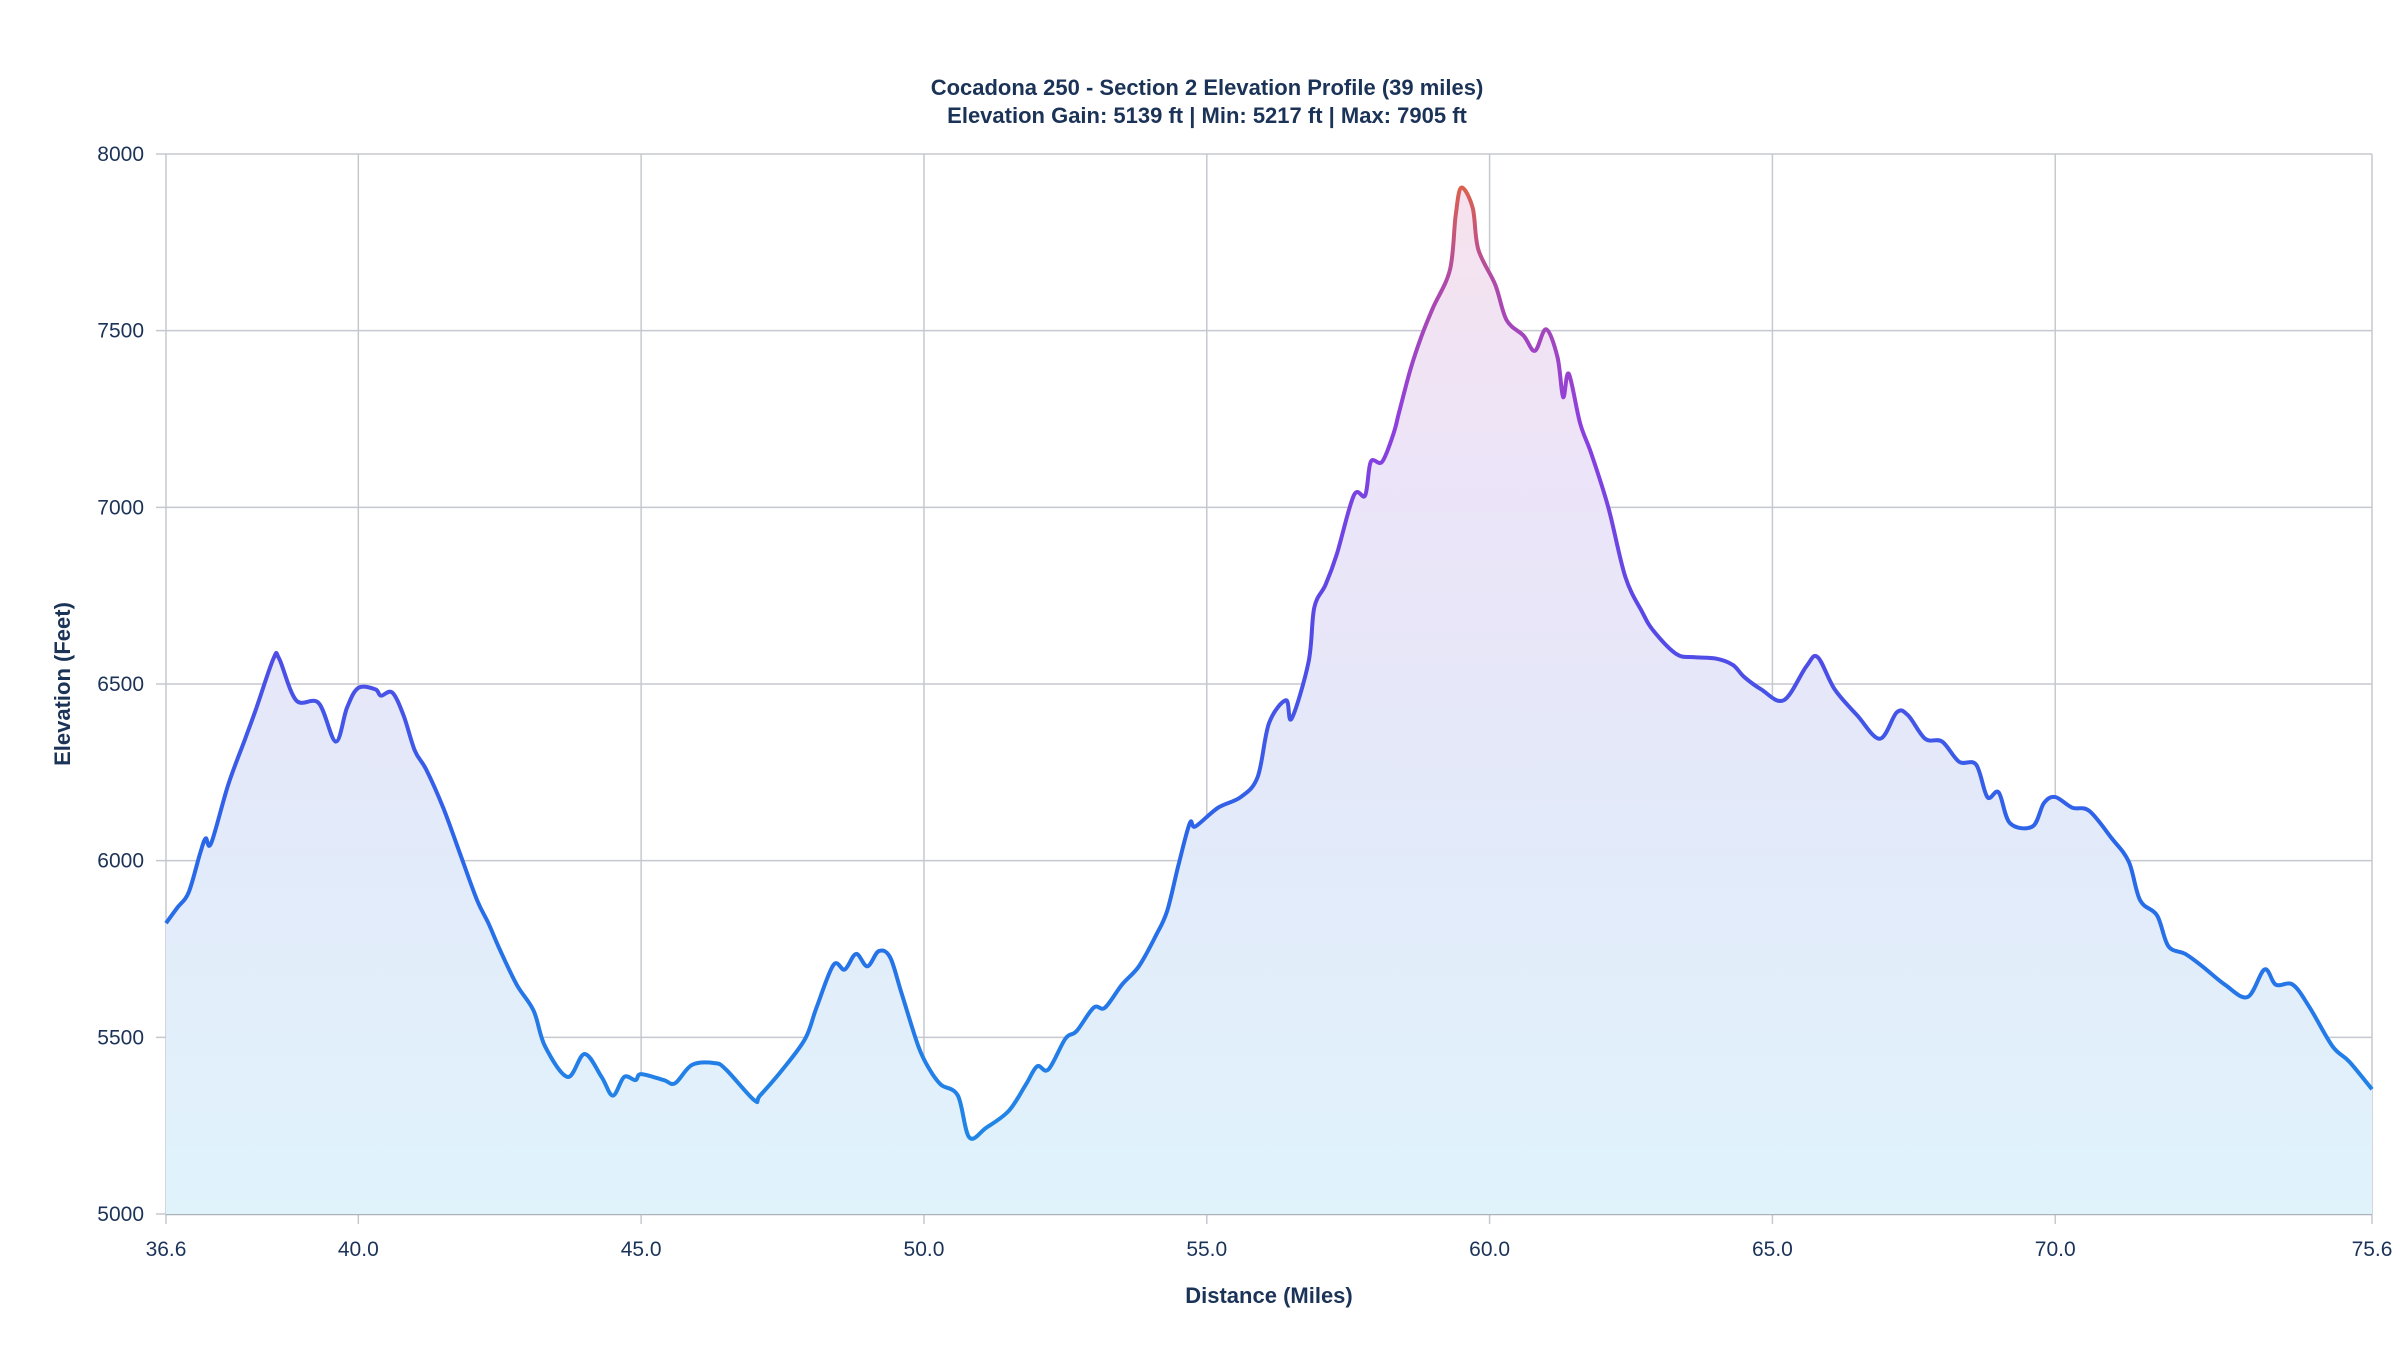 The width and height of the screenshot is (2400, 1350). I want to click on x-tick-label: 75.6, so click(2372, 1249).